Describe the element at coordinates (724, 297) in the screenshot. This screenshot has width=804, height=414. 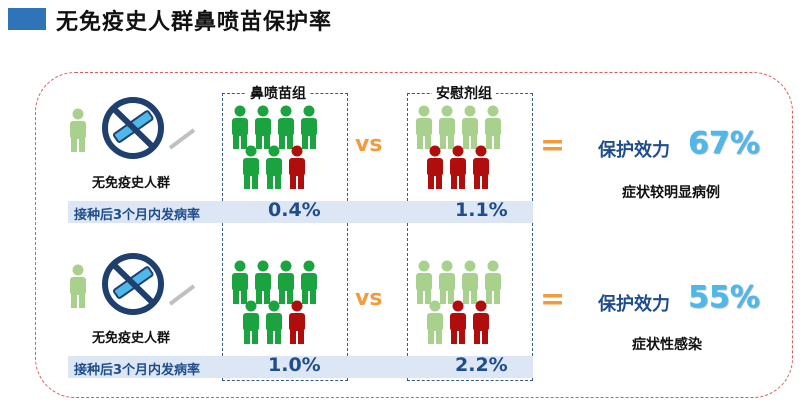
I see `efficacy-value: 55%` at that location.